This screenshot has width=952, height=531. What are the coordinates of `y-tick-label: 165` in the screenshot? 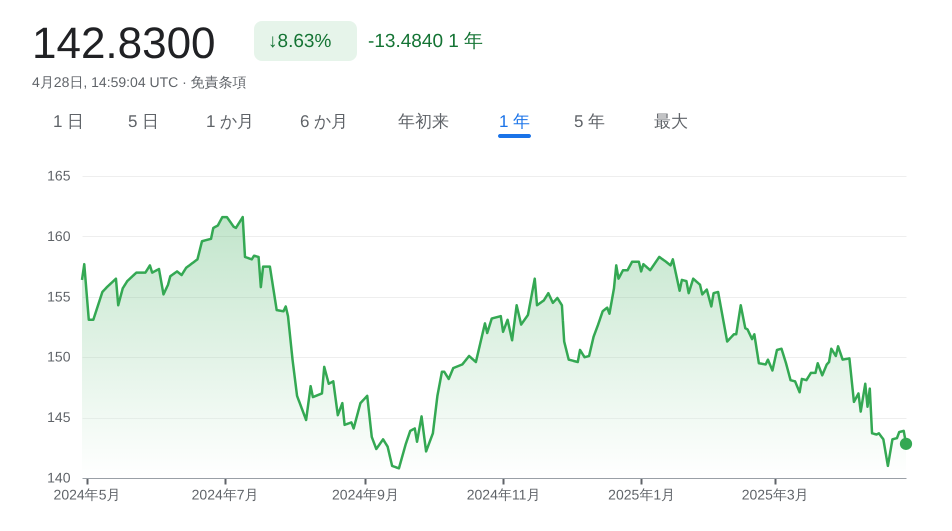 It's located at (59, 176).